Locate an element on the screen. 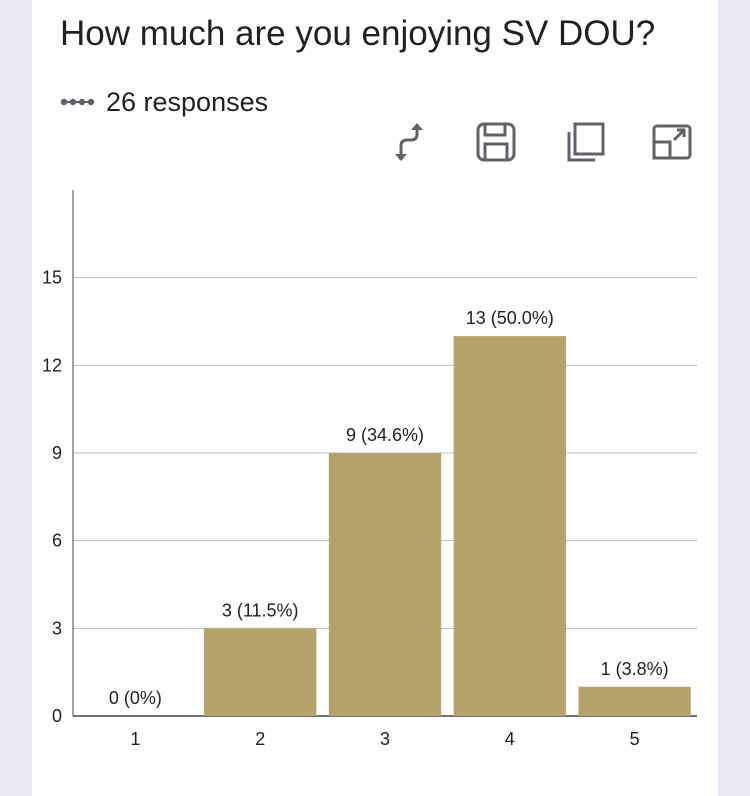 The height and width of the screenshot is (796, 750). x-tick-label: 5 is located at coordinates (635, 739).